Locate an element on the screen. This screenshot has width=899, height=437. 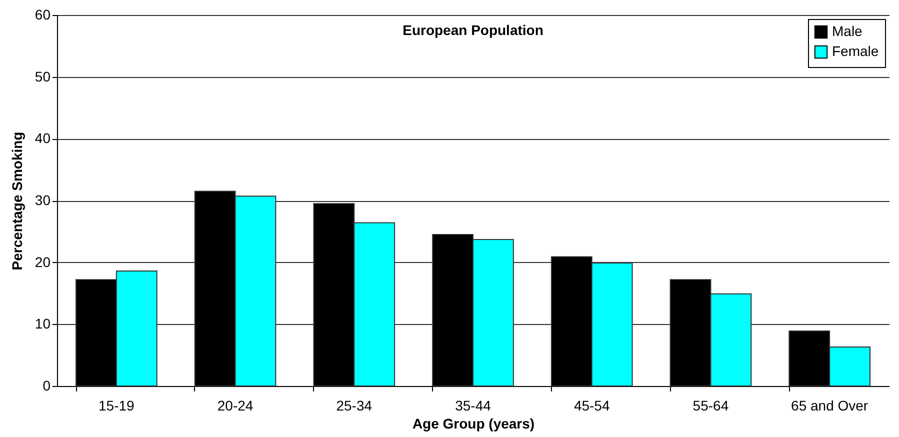
y-tick-label: 60 is located at coordinates (42, 14).